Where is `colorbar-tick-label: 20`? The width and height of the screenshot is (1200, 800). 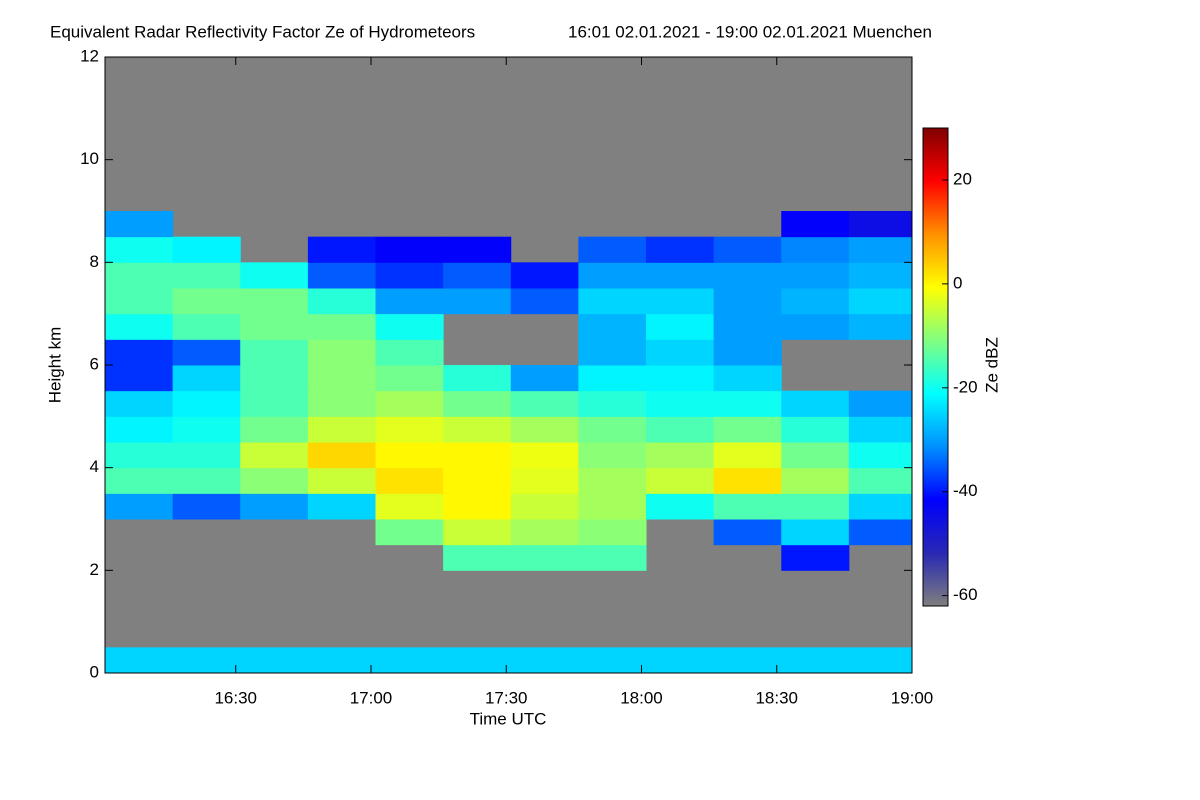
colorbar-tick-label: 20 is located at coordinates (962, 178).